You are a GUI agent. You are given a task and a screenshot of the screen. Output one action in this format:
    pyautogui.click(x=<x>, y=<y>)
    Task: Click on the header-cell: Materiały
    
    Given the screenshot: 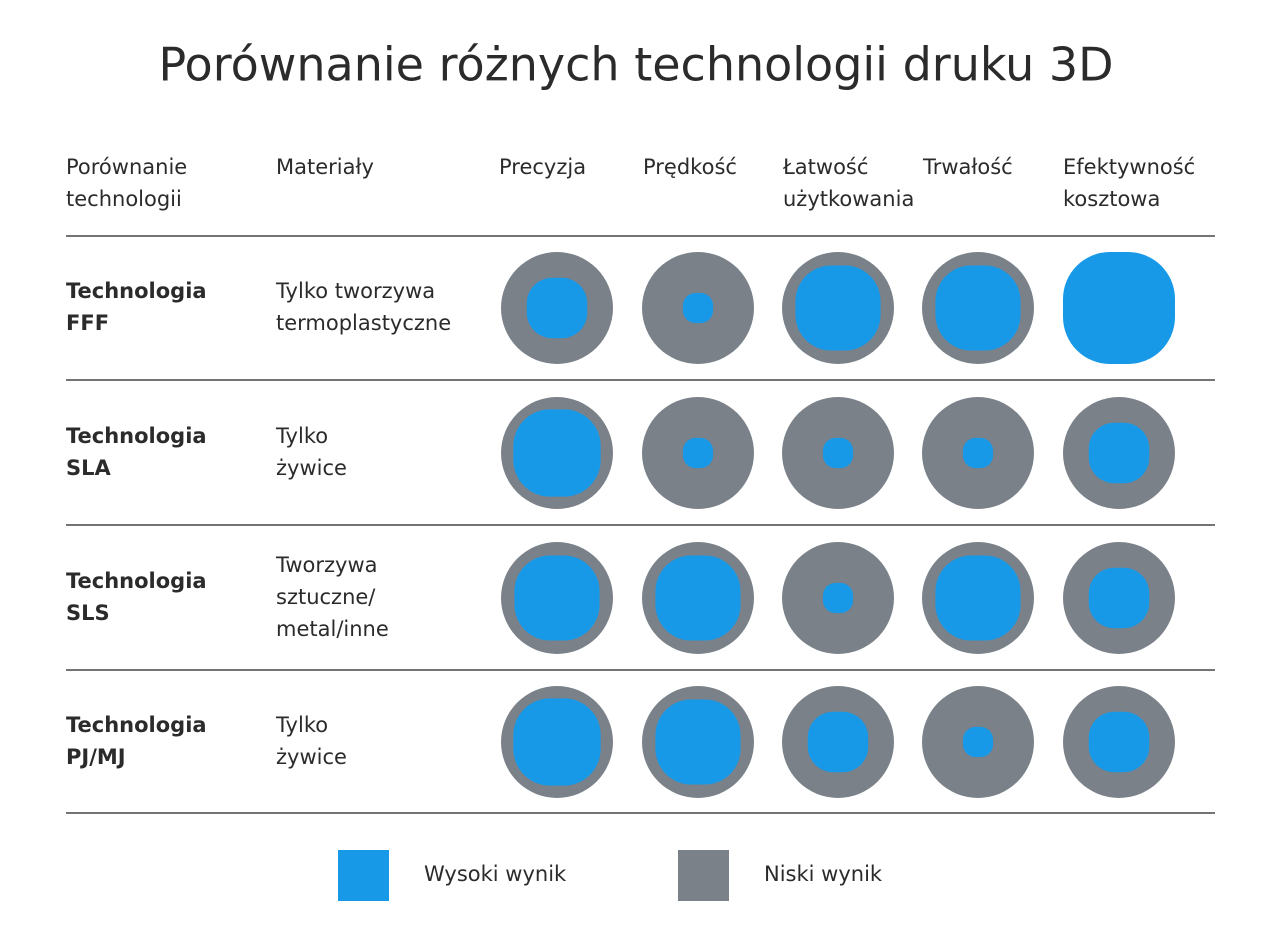 What is the action you would take?
    pyautogui.click(x=325, y=167)
    